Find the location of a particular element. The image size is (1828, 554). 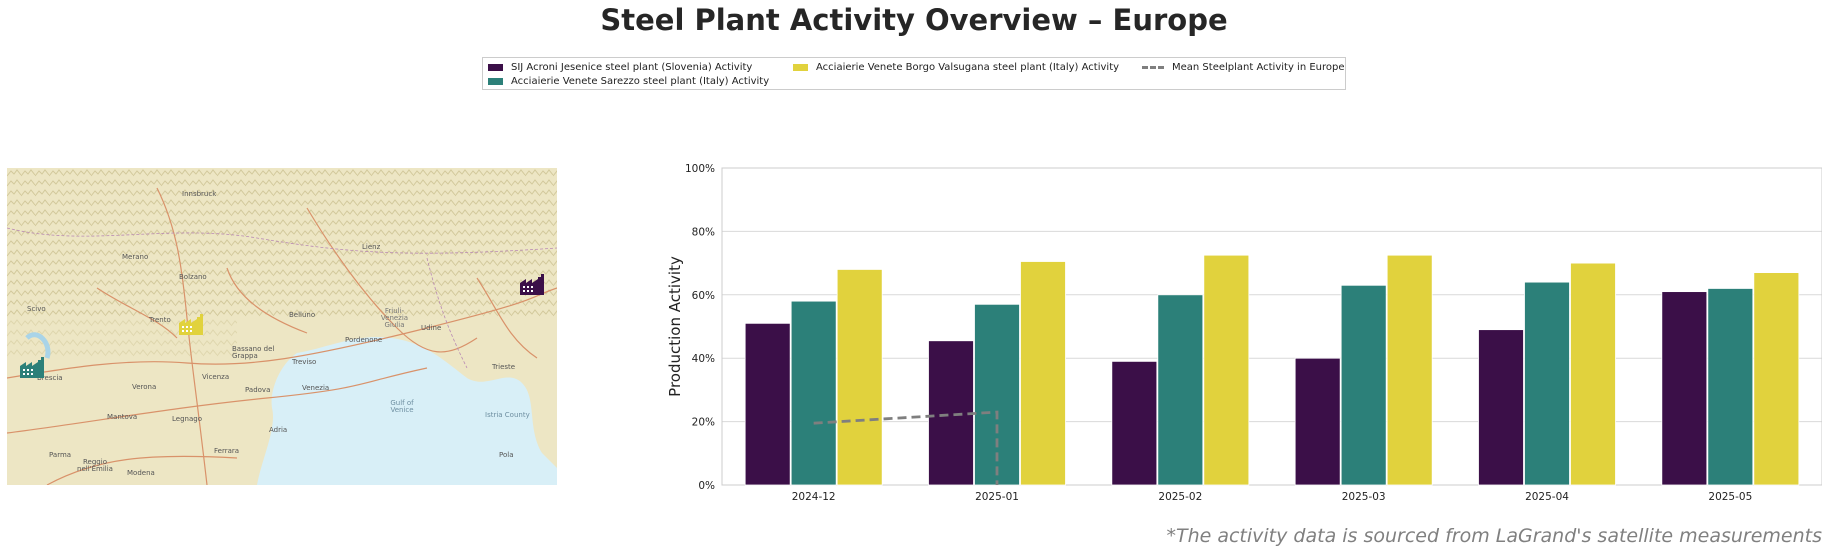

map-label: Lienz is located at coordinates (371, 247).